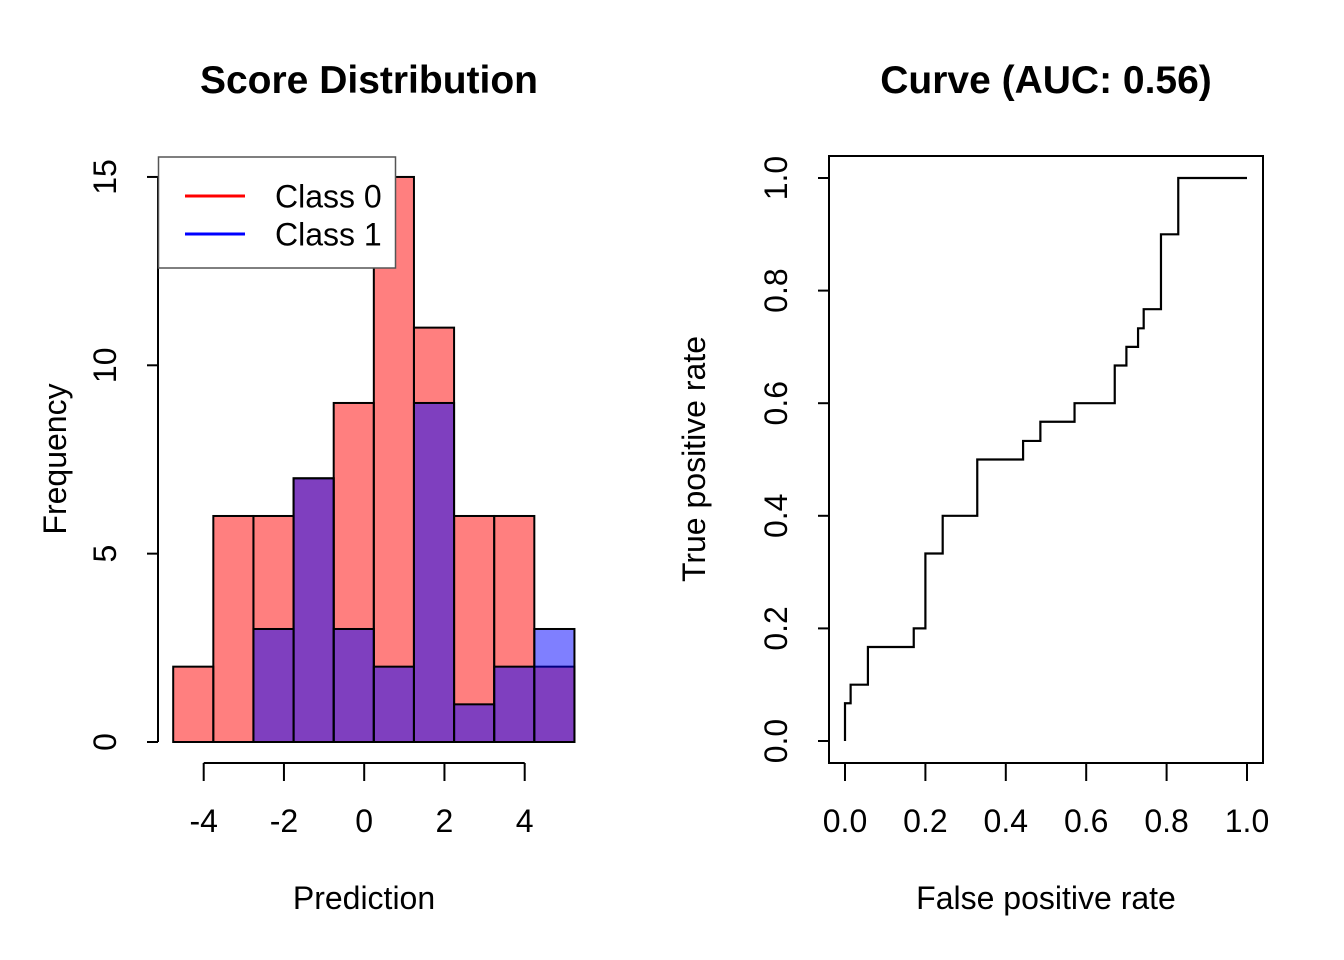  Describe the element at coordinates (328, 197) in the screenshot. I see `legend-label-0: Class 0` at that location.